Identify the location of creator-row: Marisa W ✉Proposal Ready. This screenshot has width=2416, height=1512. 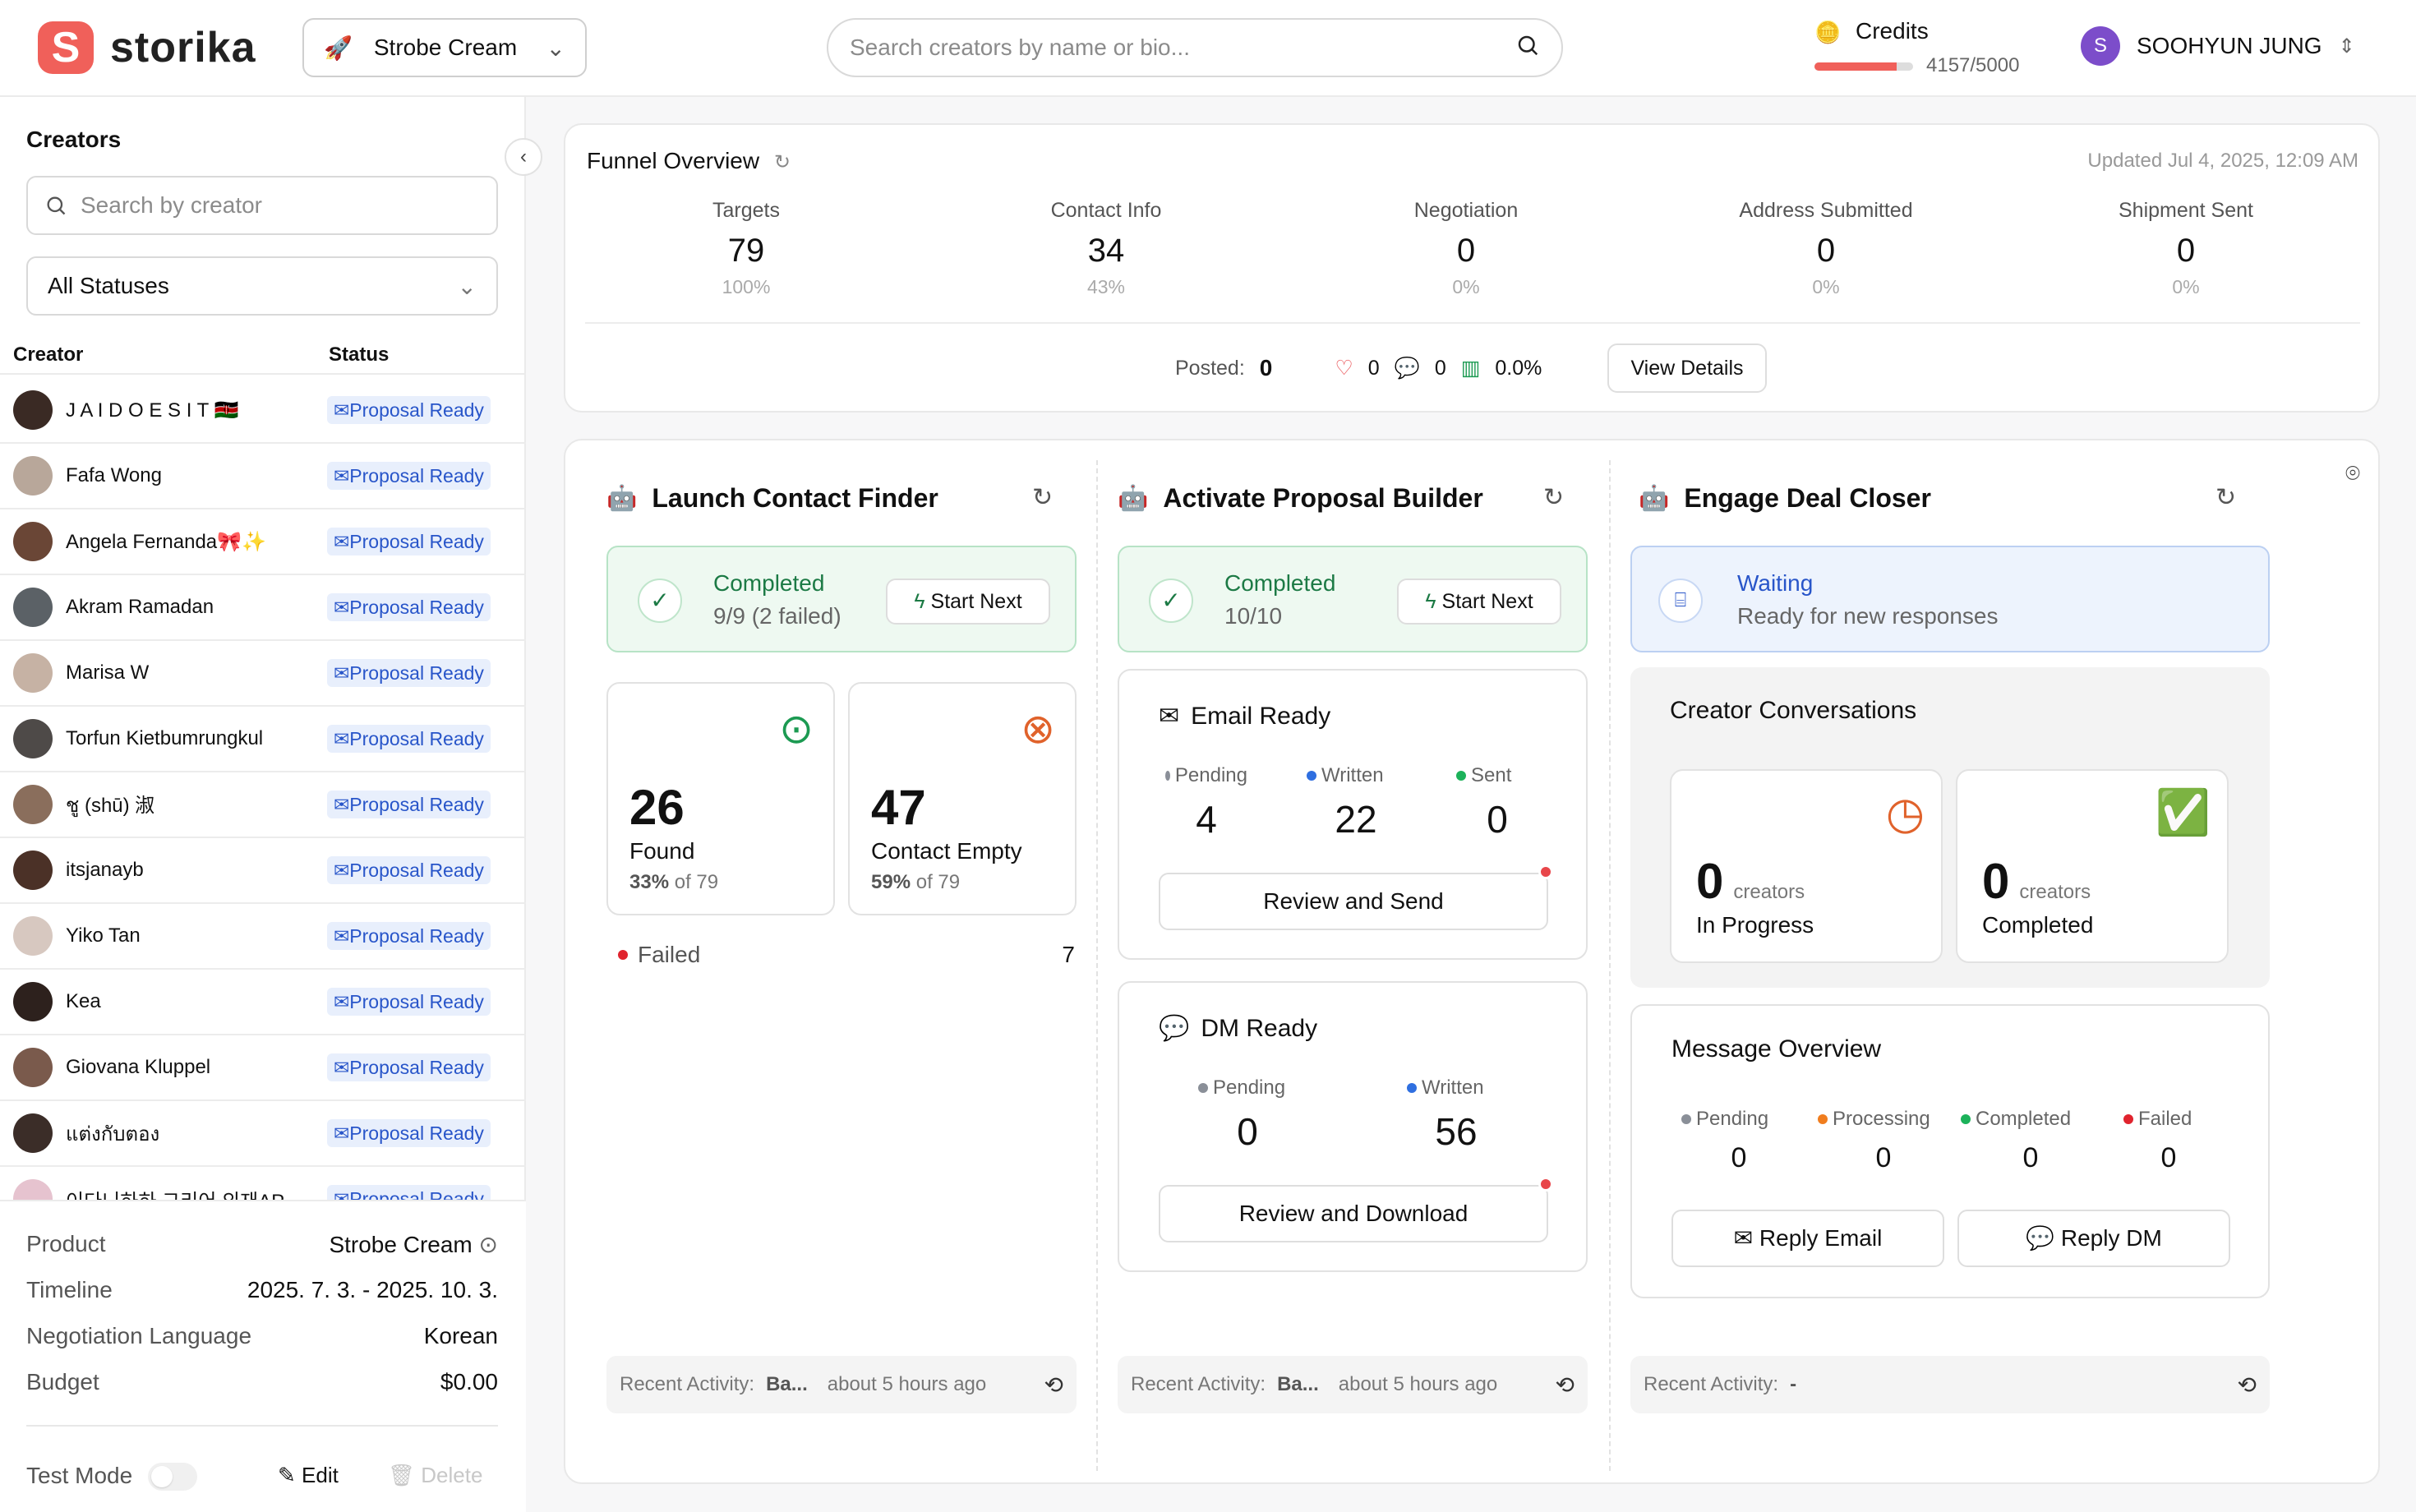
(263, 674).